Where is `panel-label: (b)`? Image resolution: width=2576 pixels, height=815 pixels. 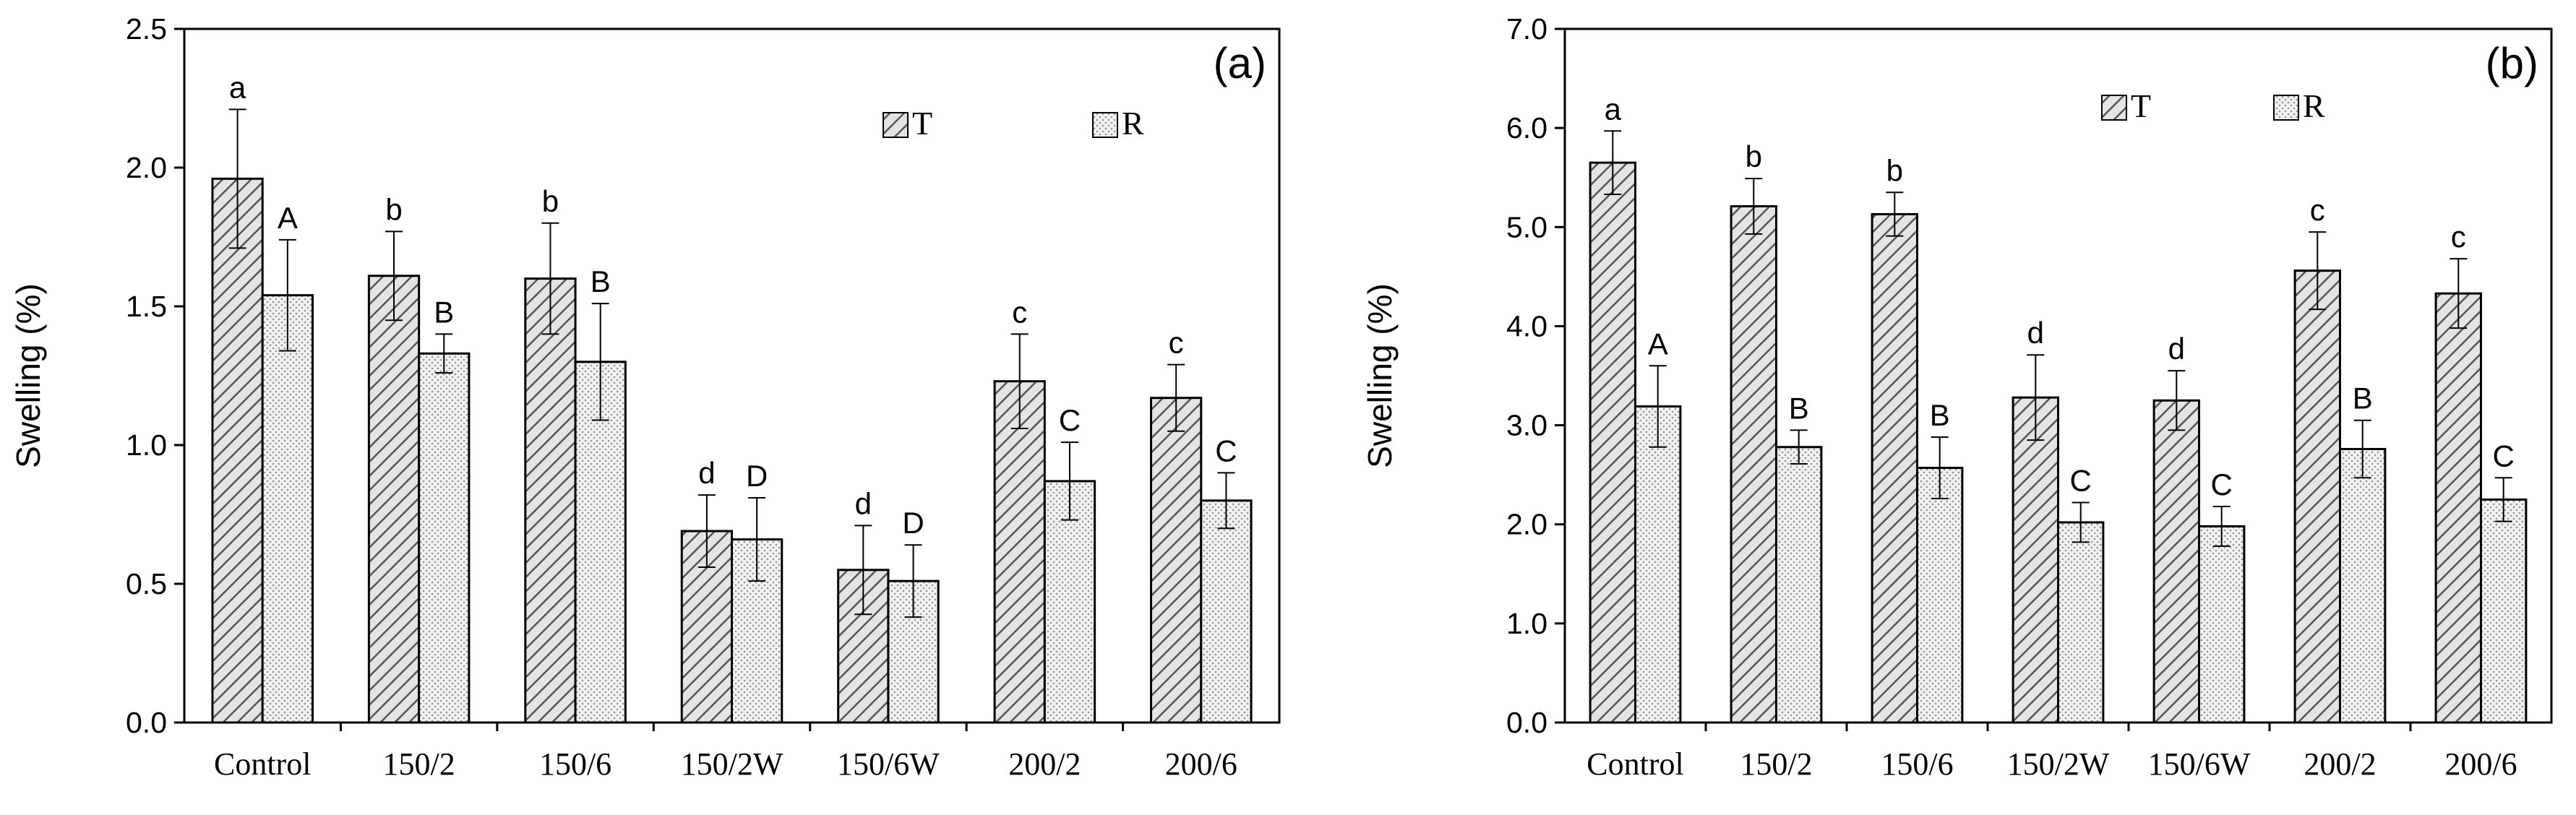 panel-label: (b) is located at coordinates (2512, 63).